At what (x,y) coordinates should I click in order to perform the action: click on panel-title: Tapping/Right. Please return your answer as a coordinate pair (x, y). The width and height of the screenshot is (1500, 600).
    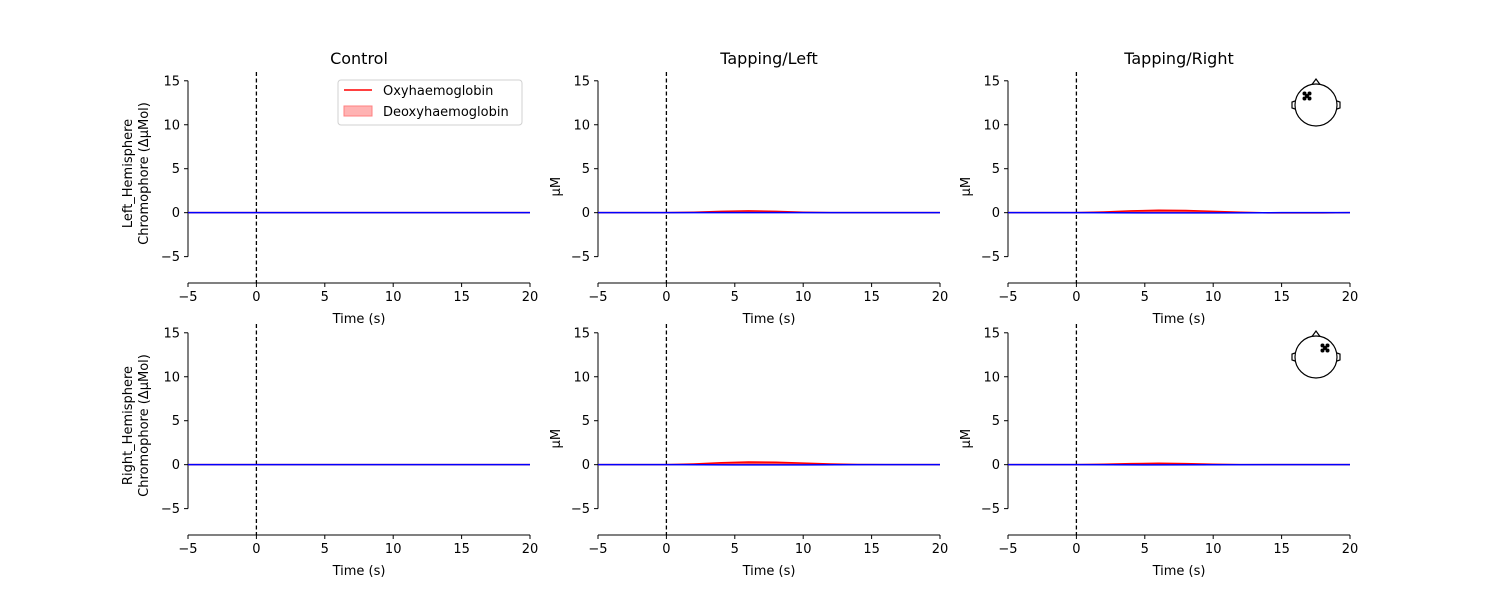
    Looking at the image, I should click on (1178, 58).